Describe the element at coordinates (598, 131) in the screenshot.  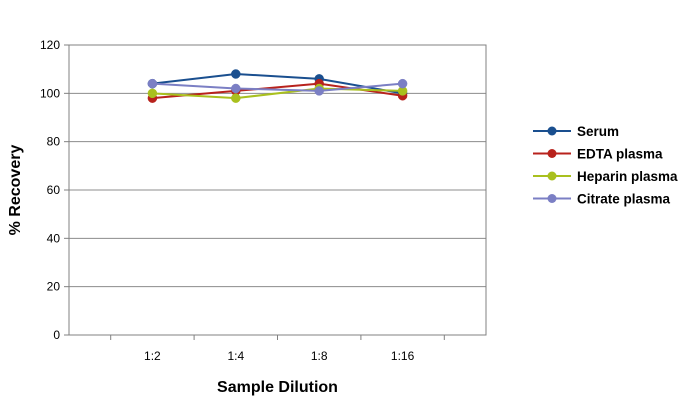
I see `legend-label: Serum` at that location.